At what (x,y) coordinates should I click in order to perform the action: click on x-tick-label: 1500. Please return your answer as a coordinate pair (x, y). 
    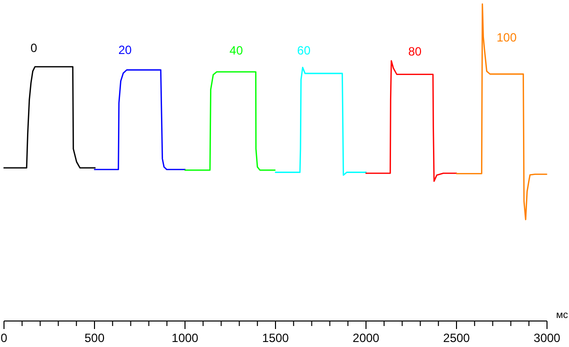
    Looking at the image, I should click on (276, 338).